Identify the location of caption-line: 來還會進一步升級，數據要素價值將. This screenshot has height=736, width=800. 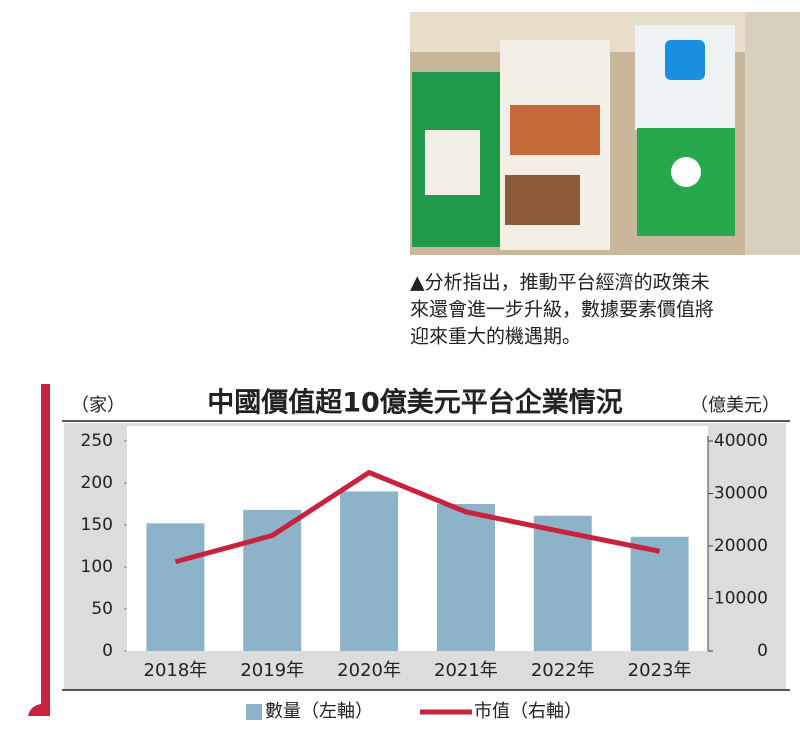
(562, 310).